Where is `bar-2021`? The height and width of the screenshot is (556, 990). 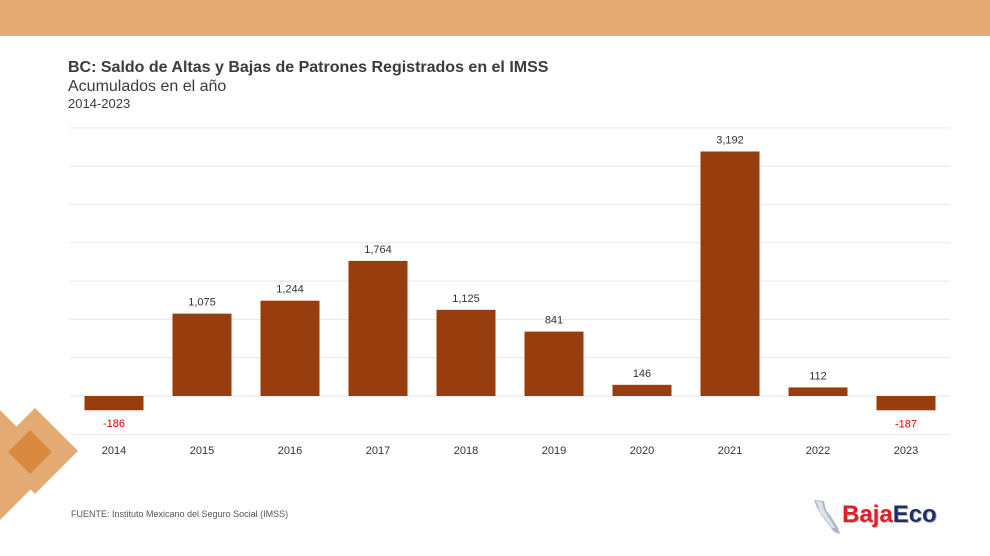 bar-2021 is located at coordinates (730, 273).